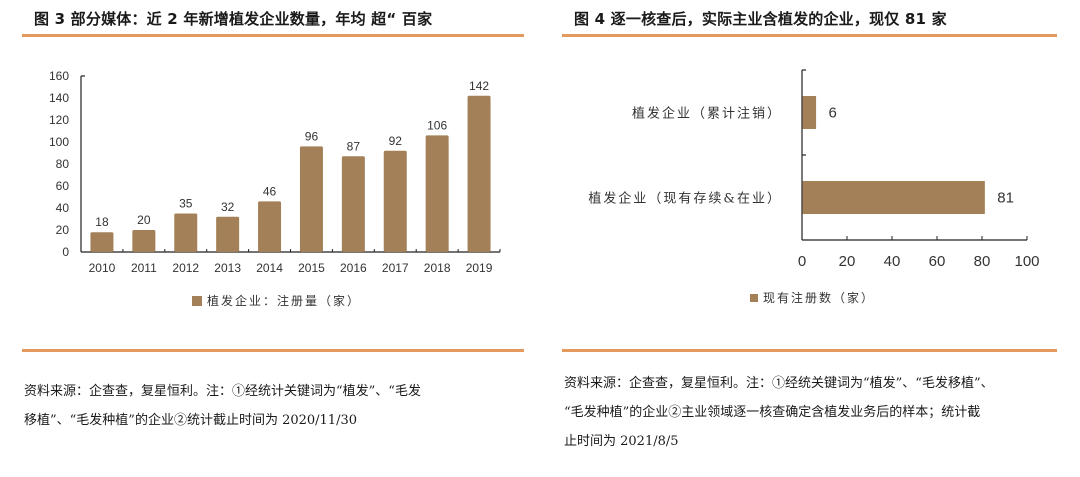 This screenshot has height=477, width=1080. I want to click on figure-4-bottom-rule, so click(809, 350).